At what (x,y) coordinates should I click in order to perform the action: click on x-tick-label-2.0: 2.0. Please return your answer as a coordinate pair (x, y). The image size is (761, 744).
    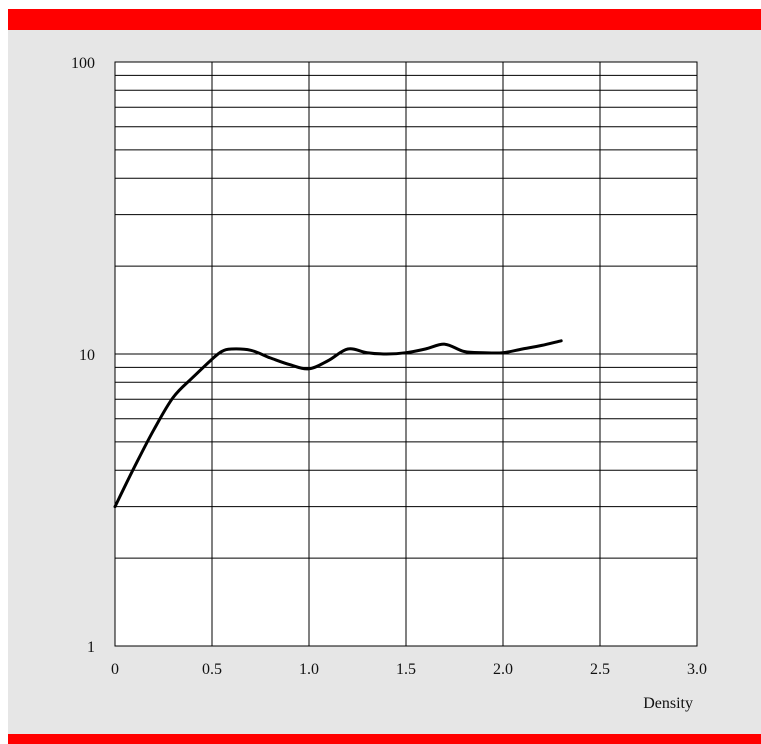
    Looking at the image, I should click on (503, 669).